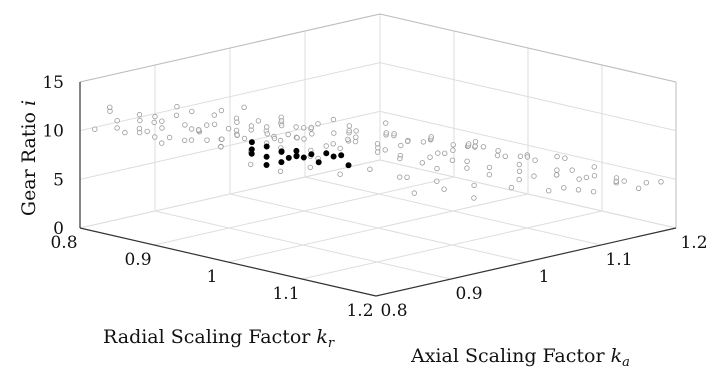 The height and width of the screenshot is (372, 716). What do you see at coordinates (528, 48) in the screenshot?
I see `box-edge` at bounding box center [528, 48].